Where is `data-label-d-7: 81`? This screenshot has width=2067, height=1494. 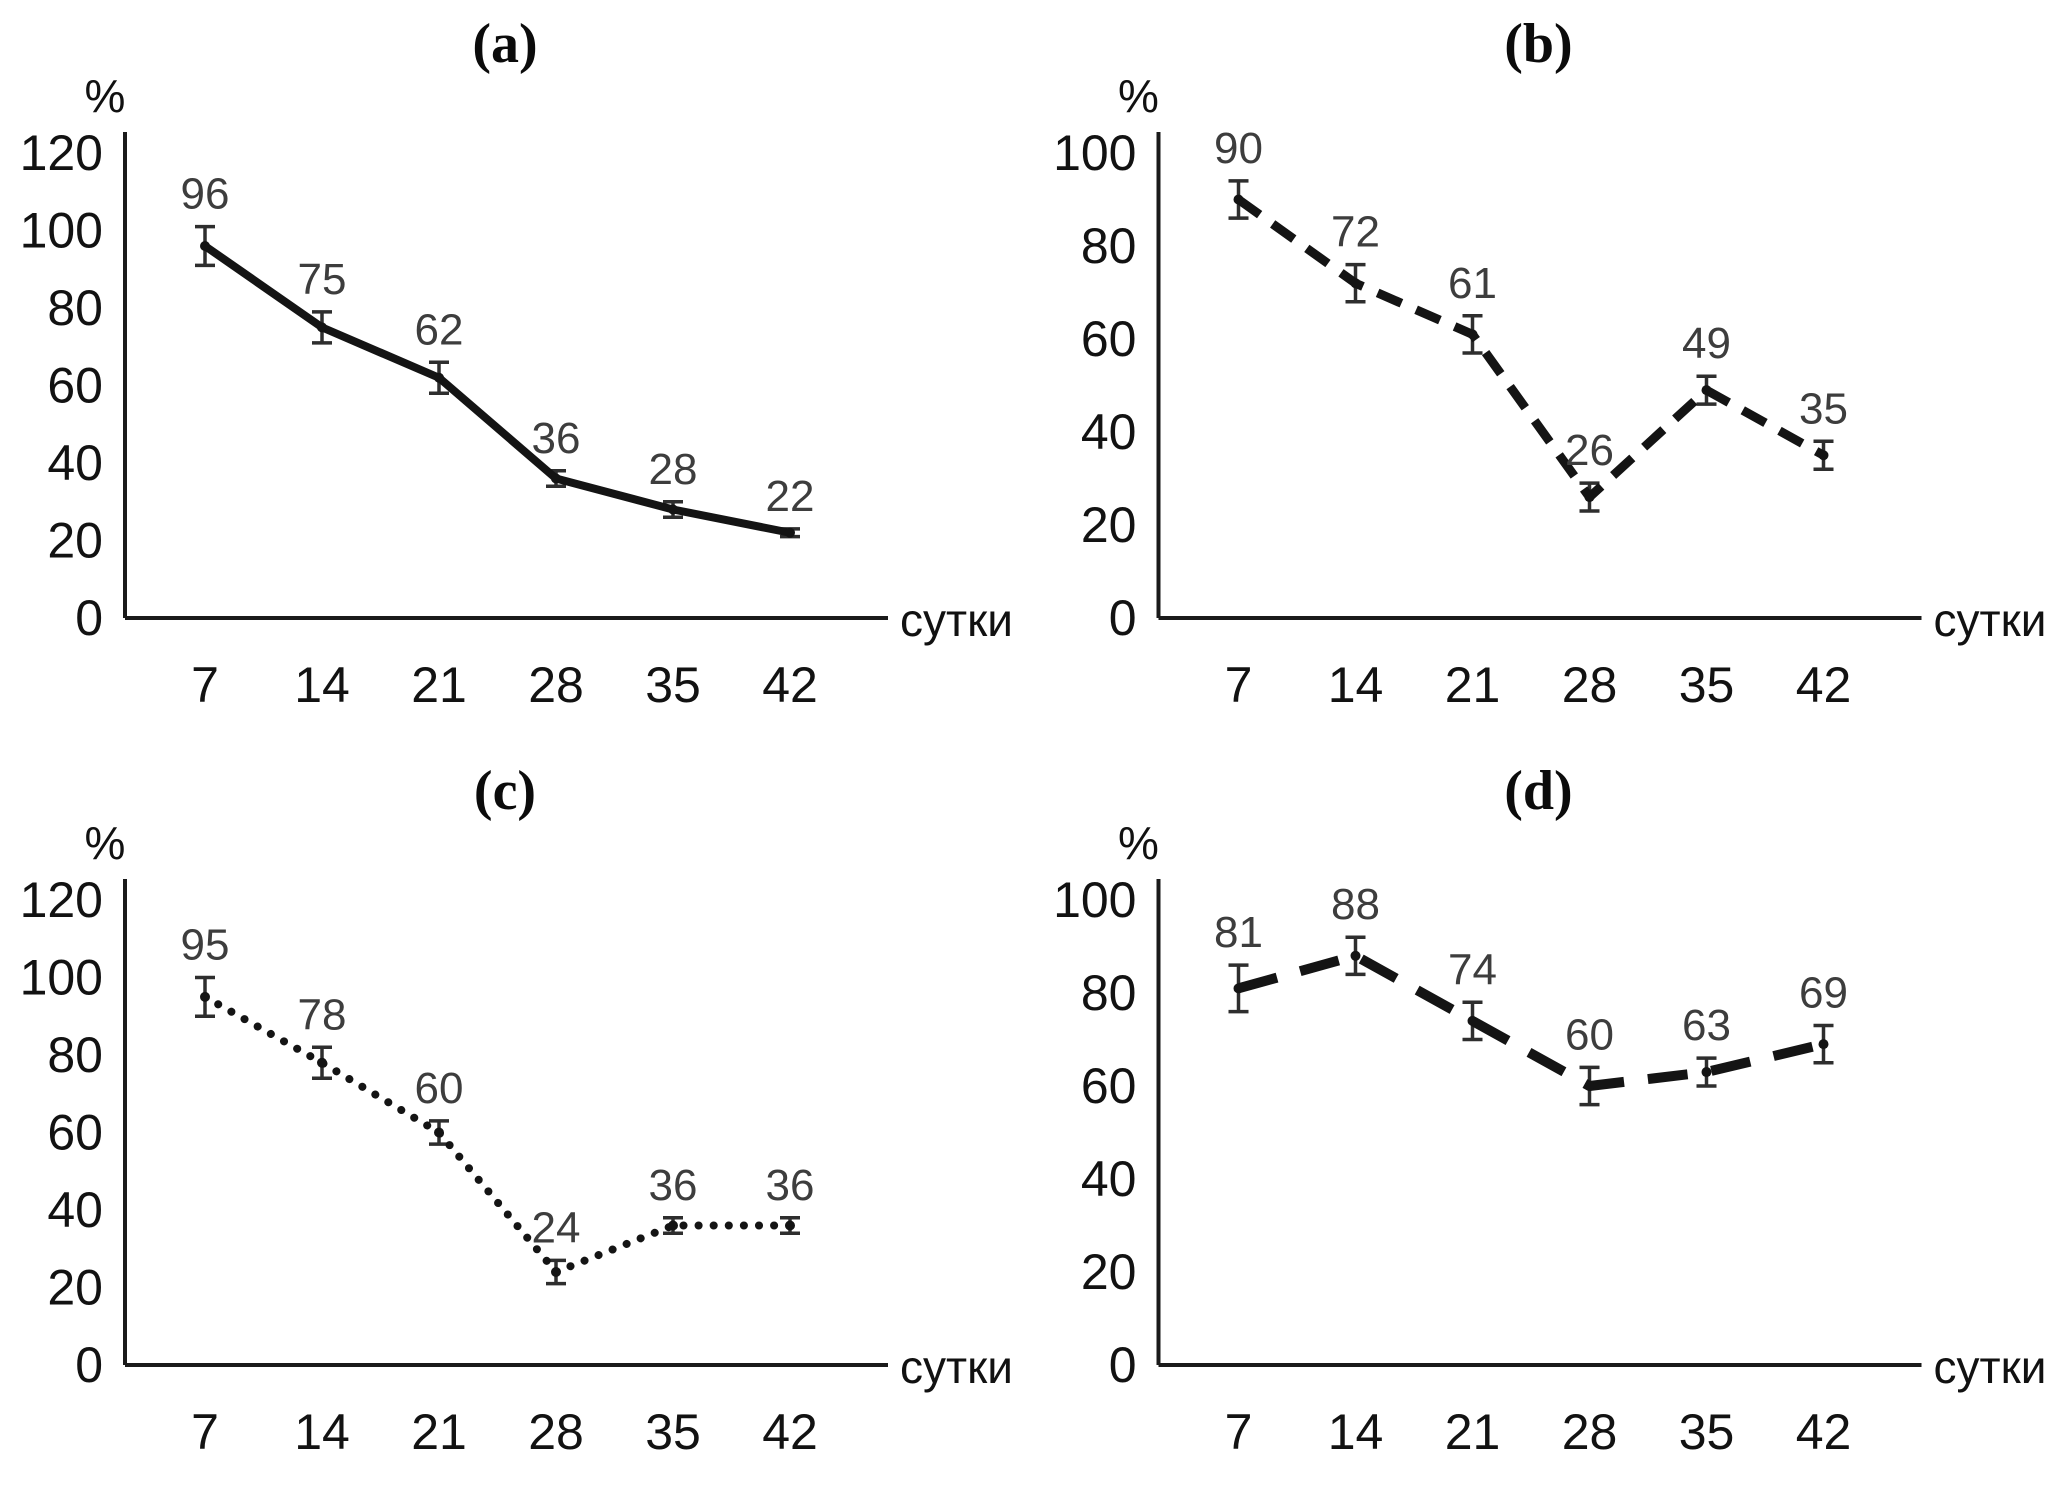
data-label-d-7: 81 is located at coordinates (1238, 932).